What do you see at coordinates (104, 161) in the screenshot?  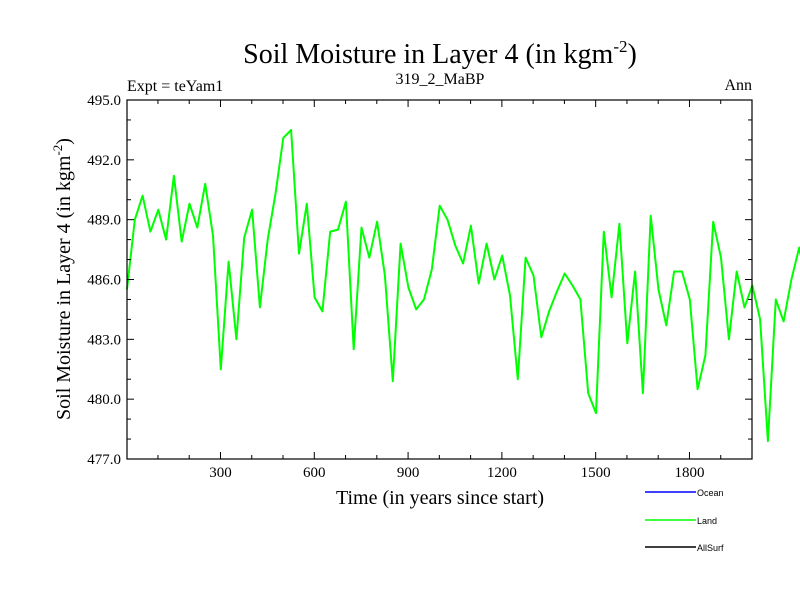 I see `y-tick-label: 492.0` at bounding box center [104, 161].